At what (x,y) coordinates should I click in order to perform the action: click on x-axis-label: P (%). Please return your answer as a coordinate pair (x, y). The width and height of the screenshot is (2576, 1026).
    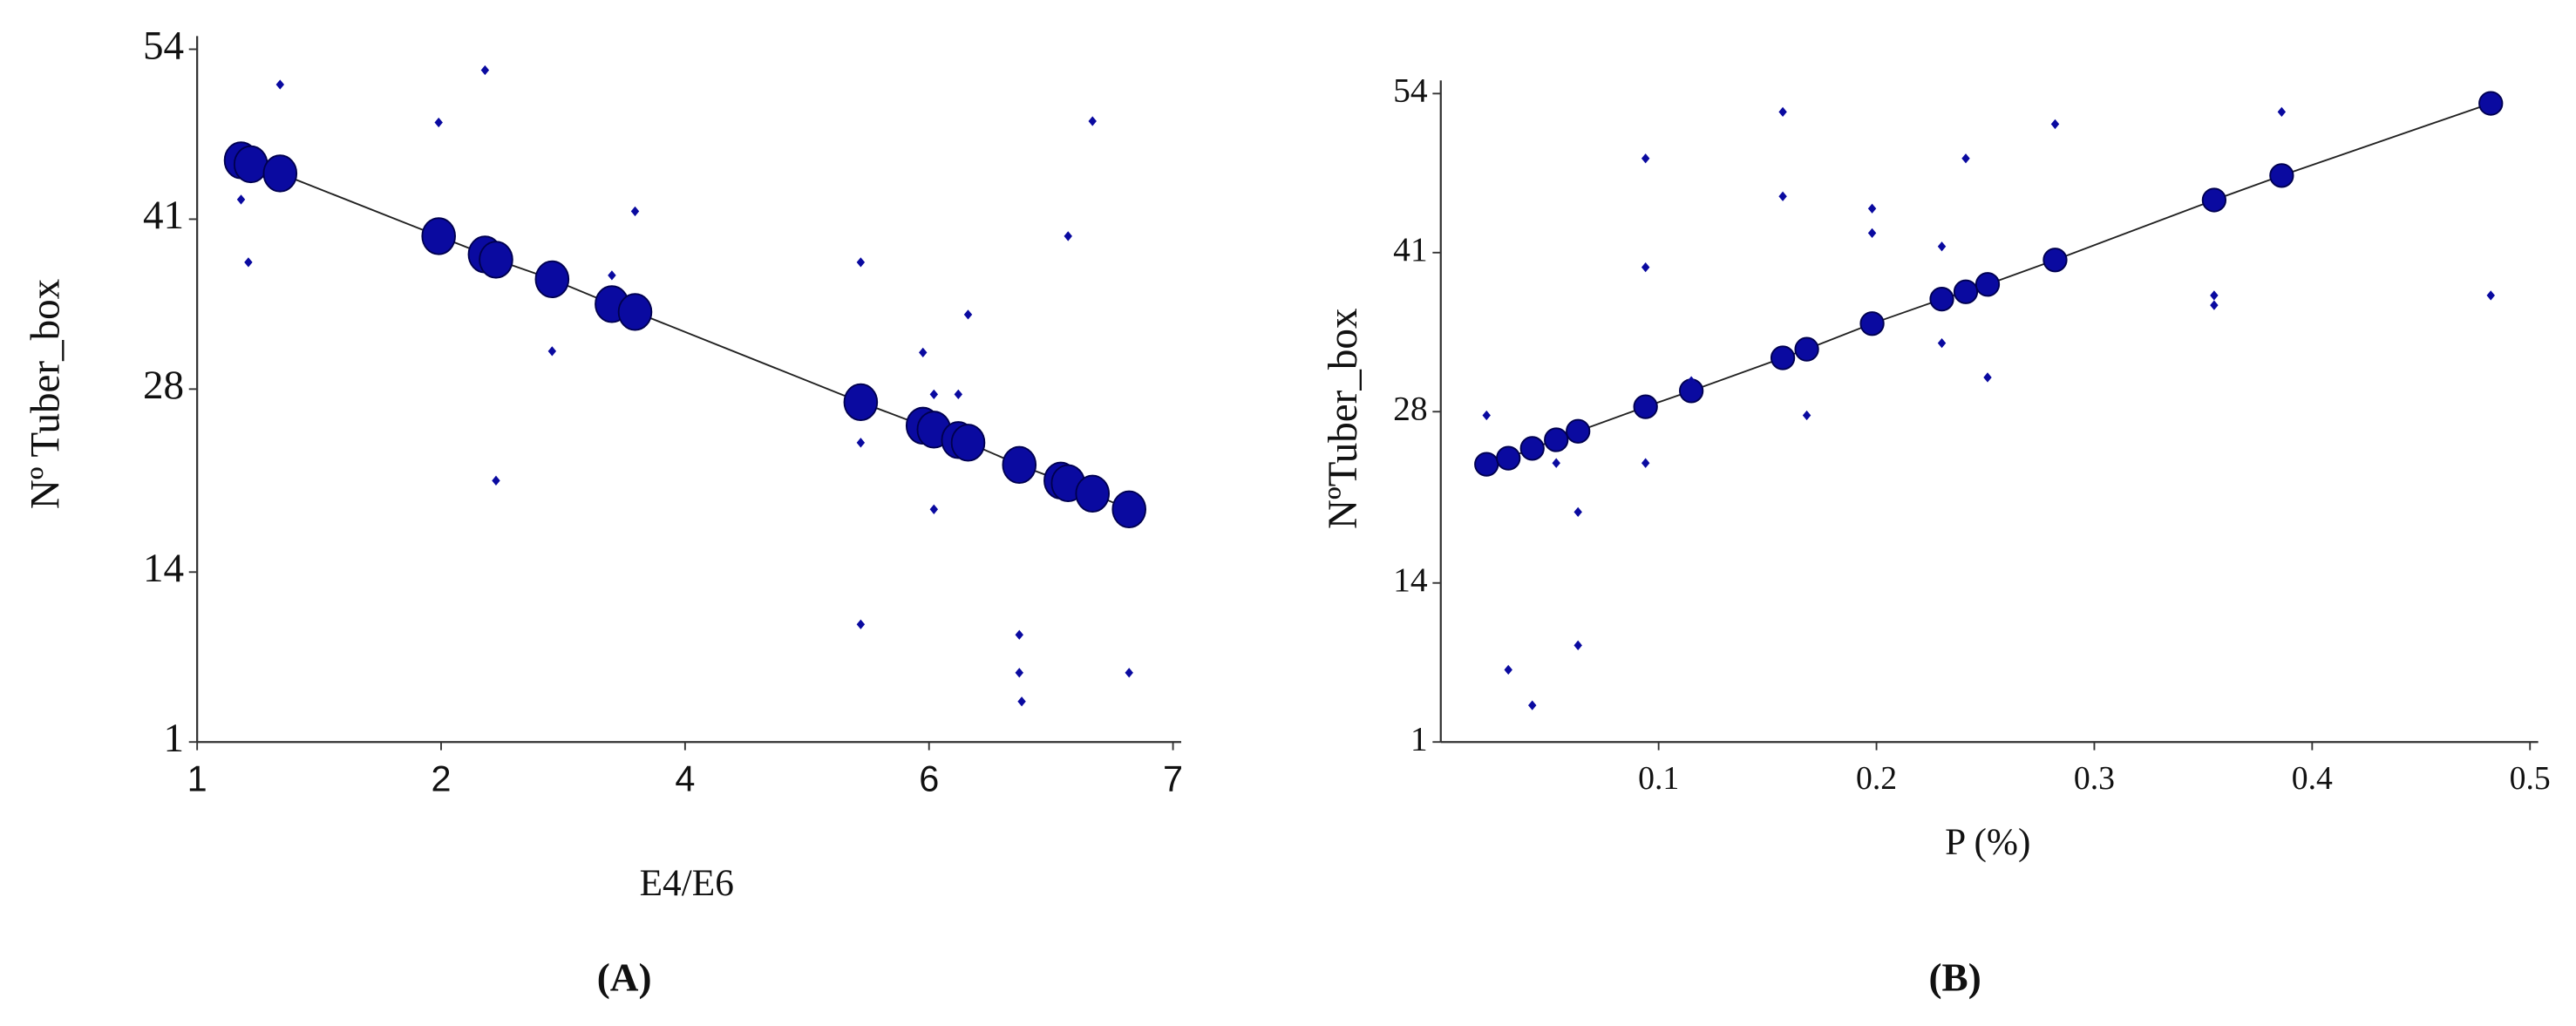
    Looking at the image, I should click on (1987, 842).